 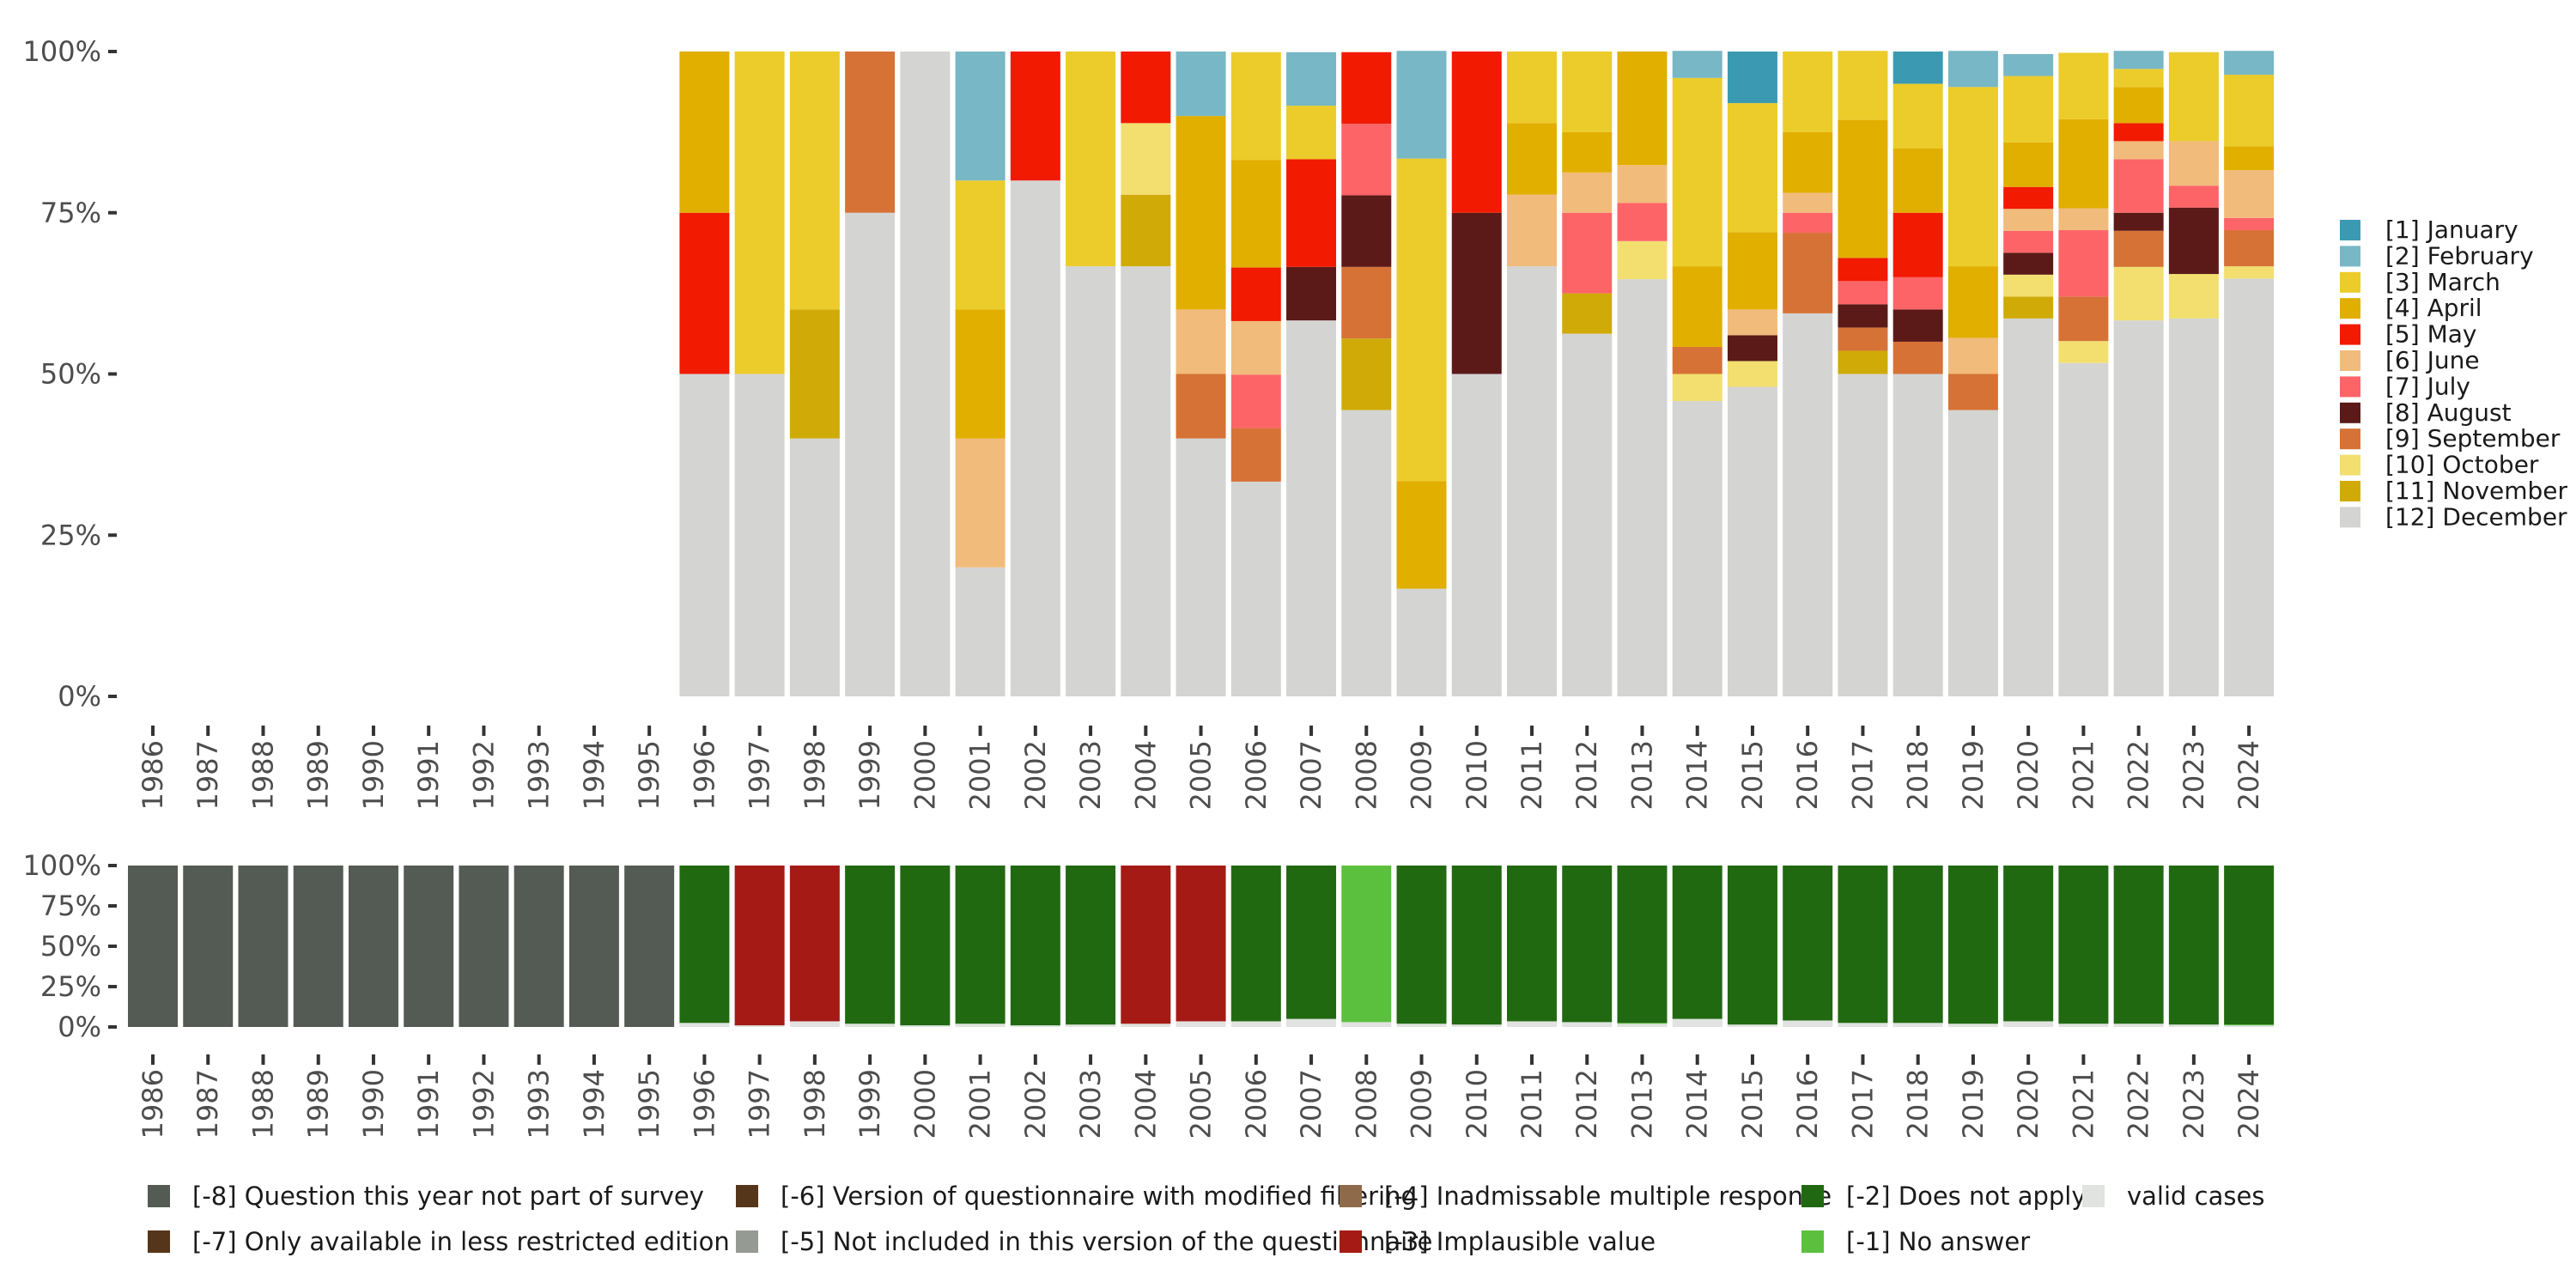 What do you see at coordinates (1532, 775) in the screenshot?
I see `x-tick-label: 2011` at bounding box center [1532, 775].